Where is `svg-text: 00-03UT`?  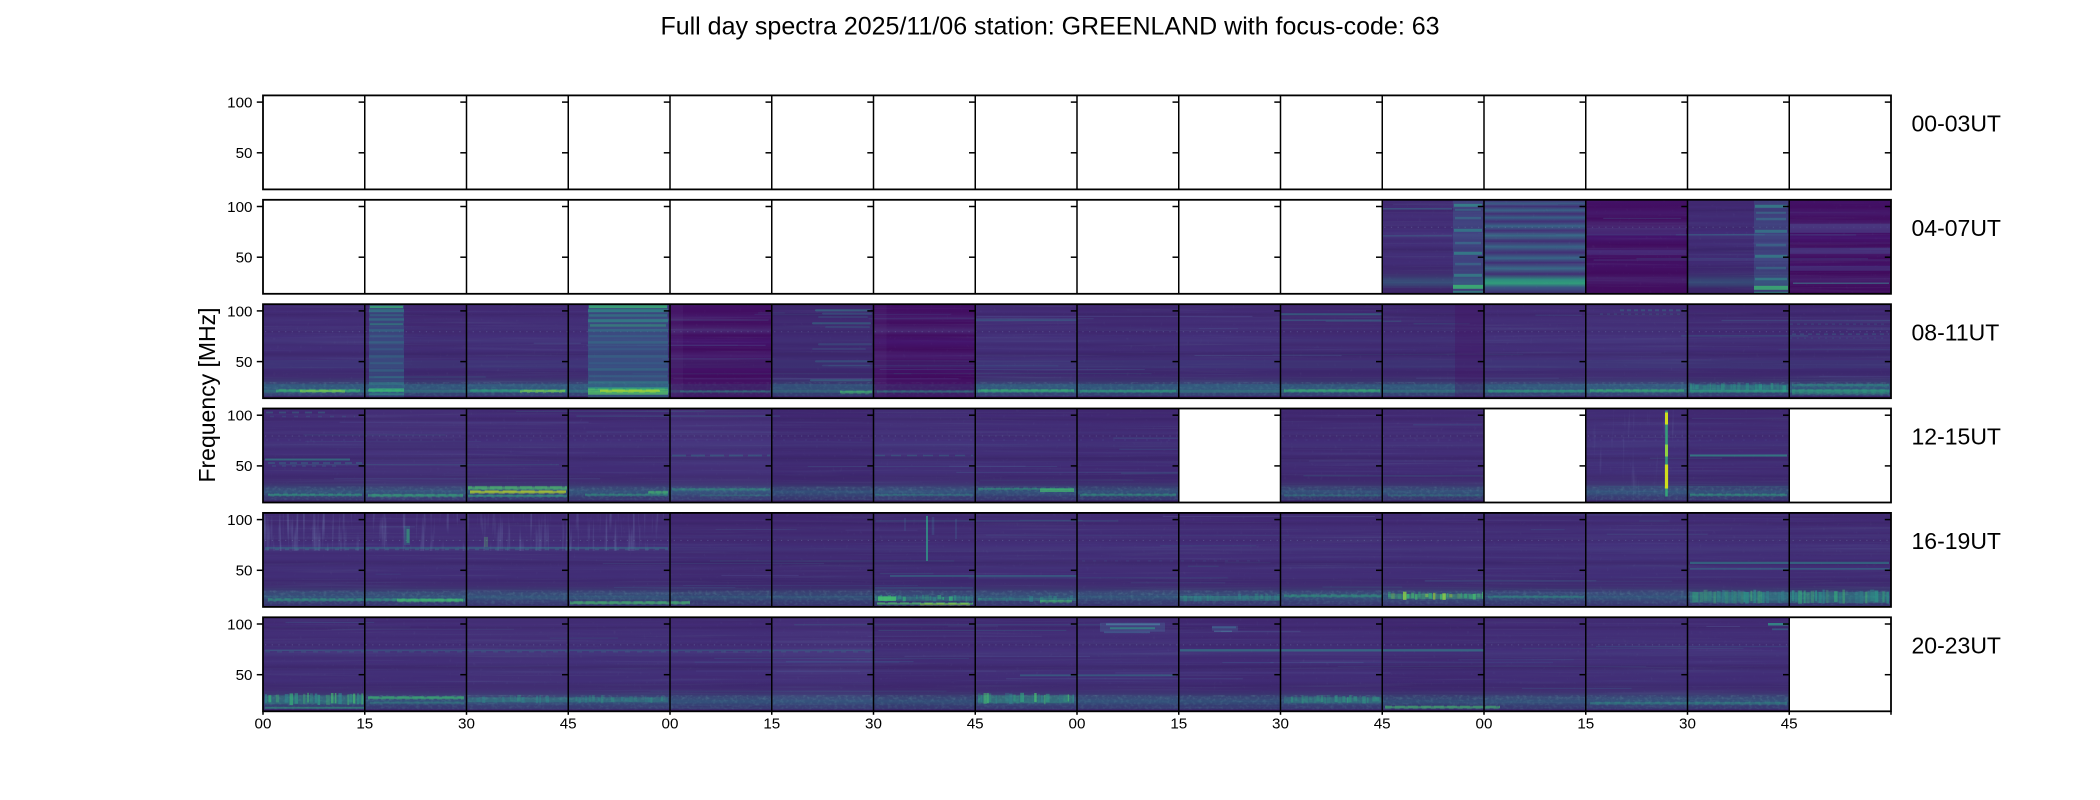 svg-text: 00-03UT is located at coordinates (1956, 124).